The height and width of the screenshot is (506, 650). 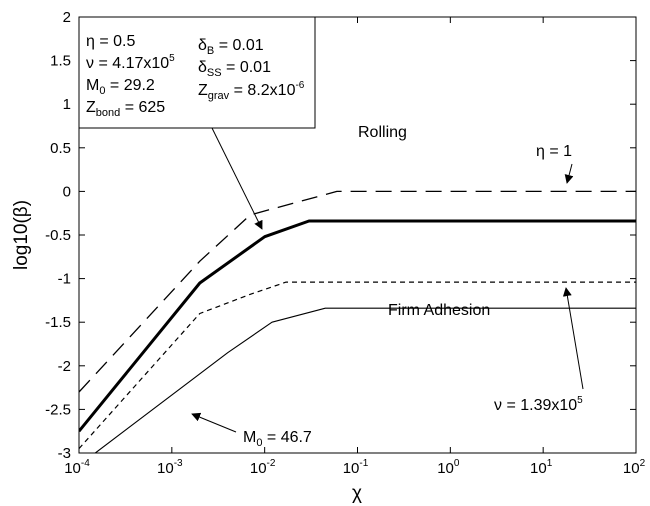 What do you see at coordinates (67, 104) in the screenshot?
I see `y-tick-label: 1` at bounding box center [67, 104].